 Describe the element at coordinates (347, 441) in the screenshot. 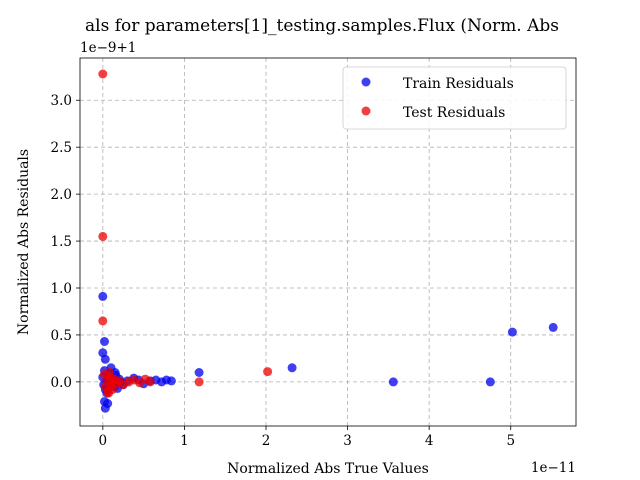

I see `x-tick-label: 3` at that location.